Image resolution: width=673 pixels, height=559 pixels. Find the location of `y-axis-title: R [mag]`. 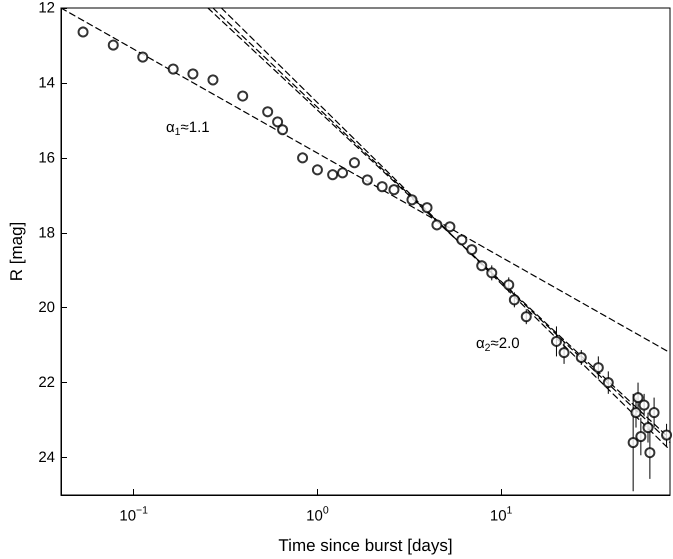

y-axis-title: R [mag] is located at coordinates (16, 252).